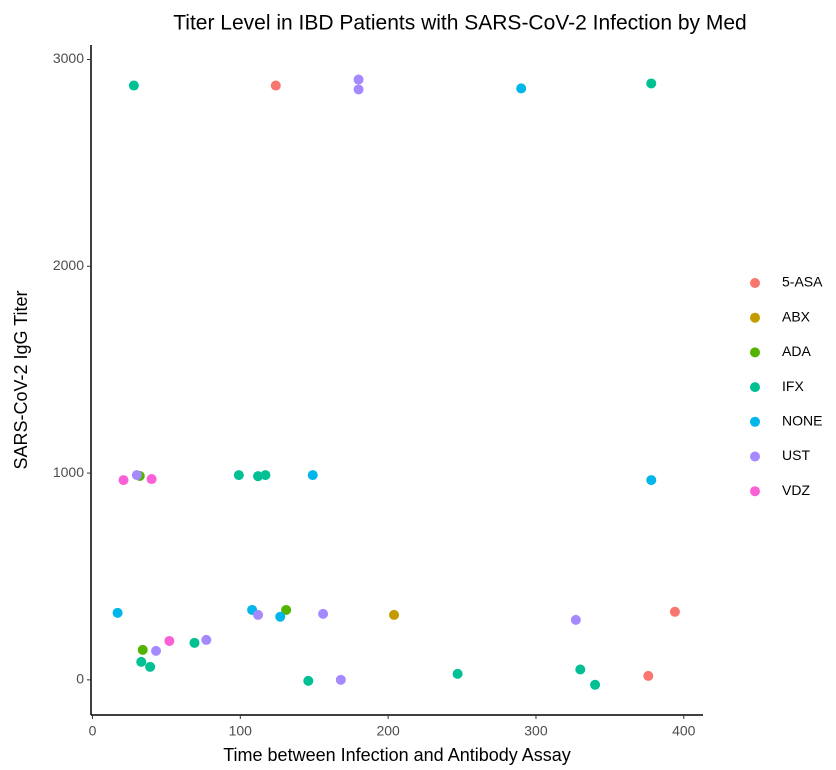  I want to click on x-tick-label: 200, so click(388, 731).